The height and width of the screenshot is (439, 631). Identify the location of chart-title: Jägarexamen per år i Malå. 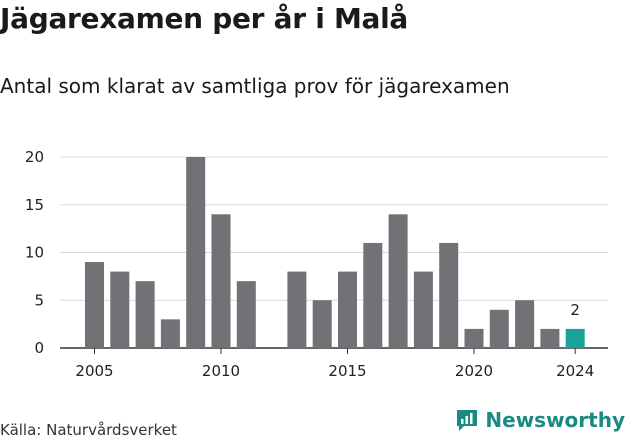
(204, 18).